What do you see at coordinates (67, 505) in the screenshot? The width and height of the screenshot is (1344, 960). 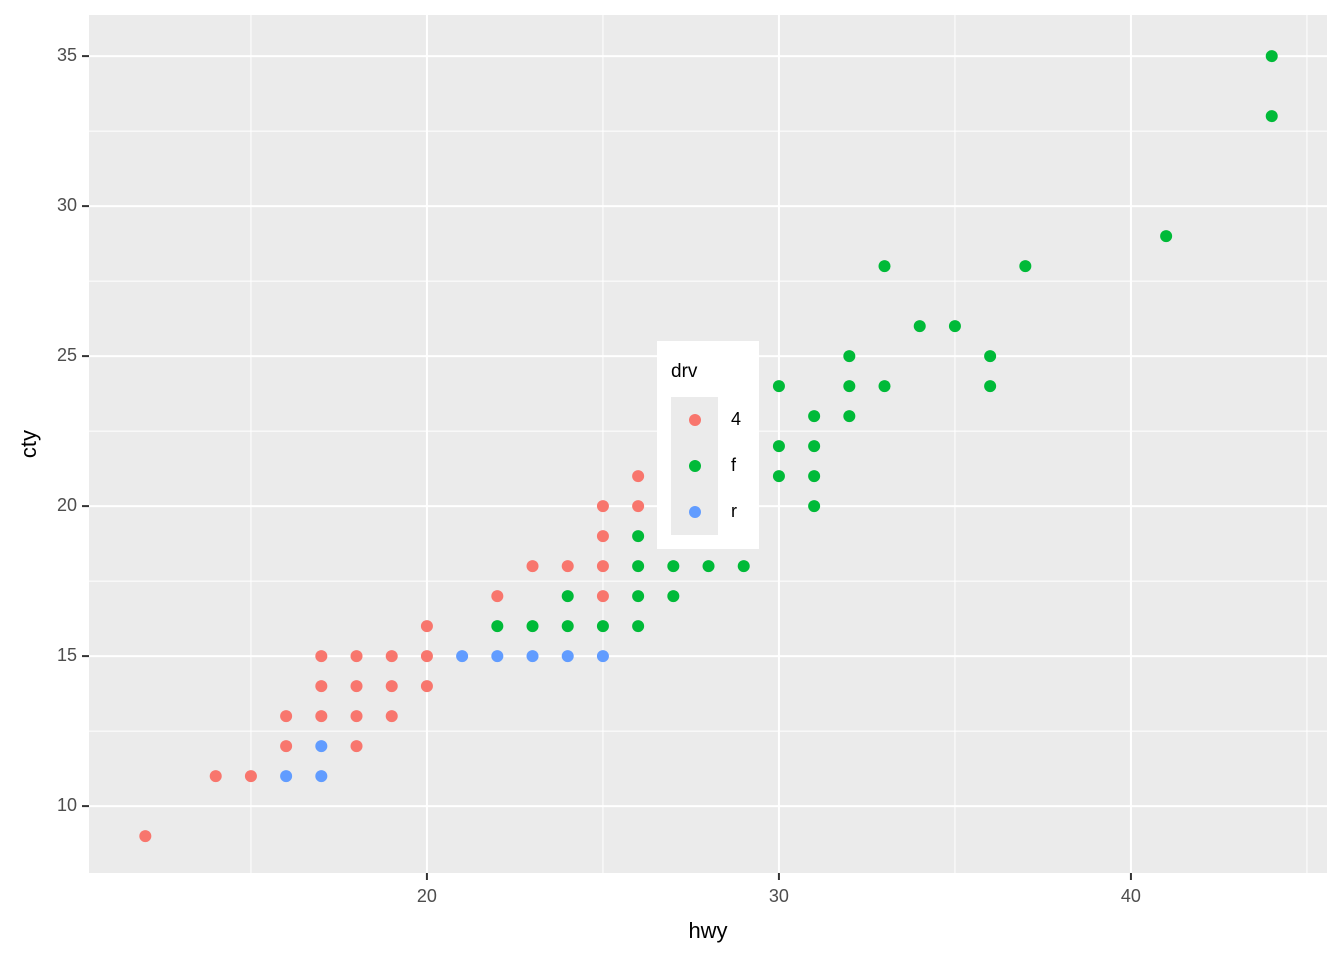 I see `y-tick-label: 20` at bounding box center [67, 505].